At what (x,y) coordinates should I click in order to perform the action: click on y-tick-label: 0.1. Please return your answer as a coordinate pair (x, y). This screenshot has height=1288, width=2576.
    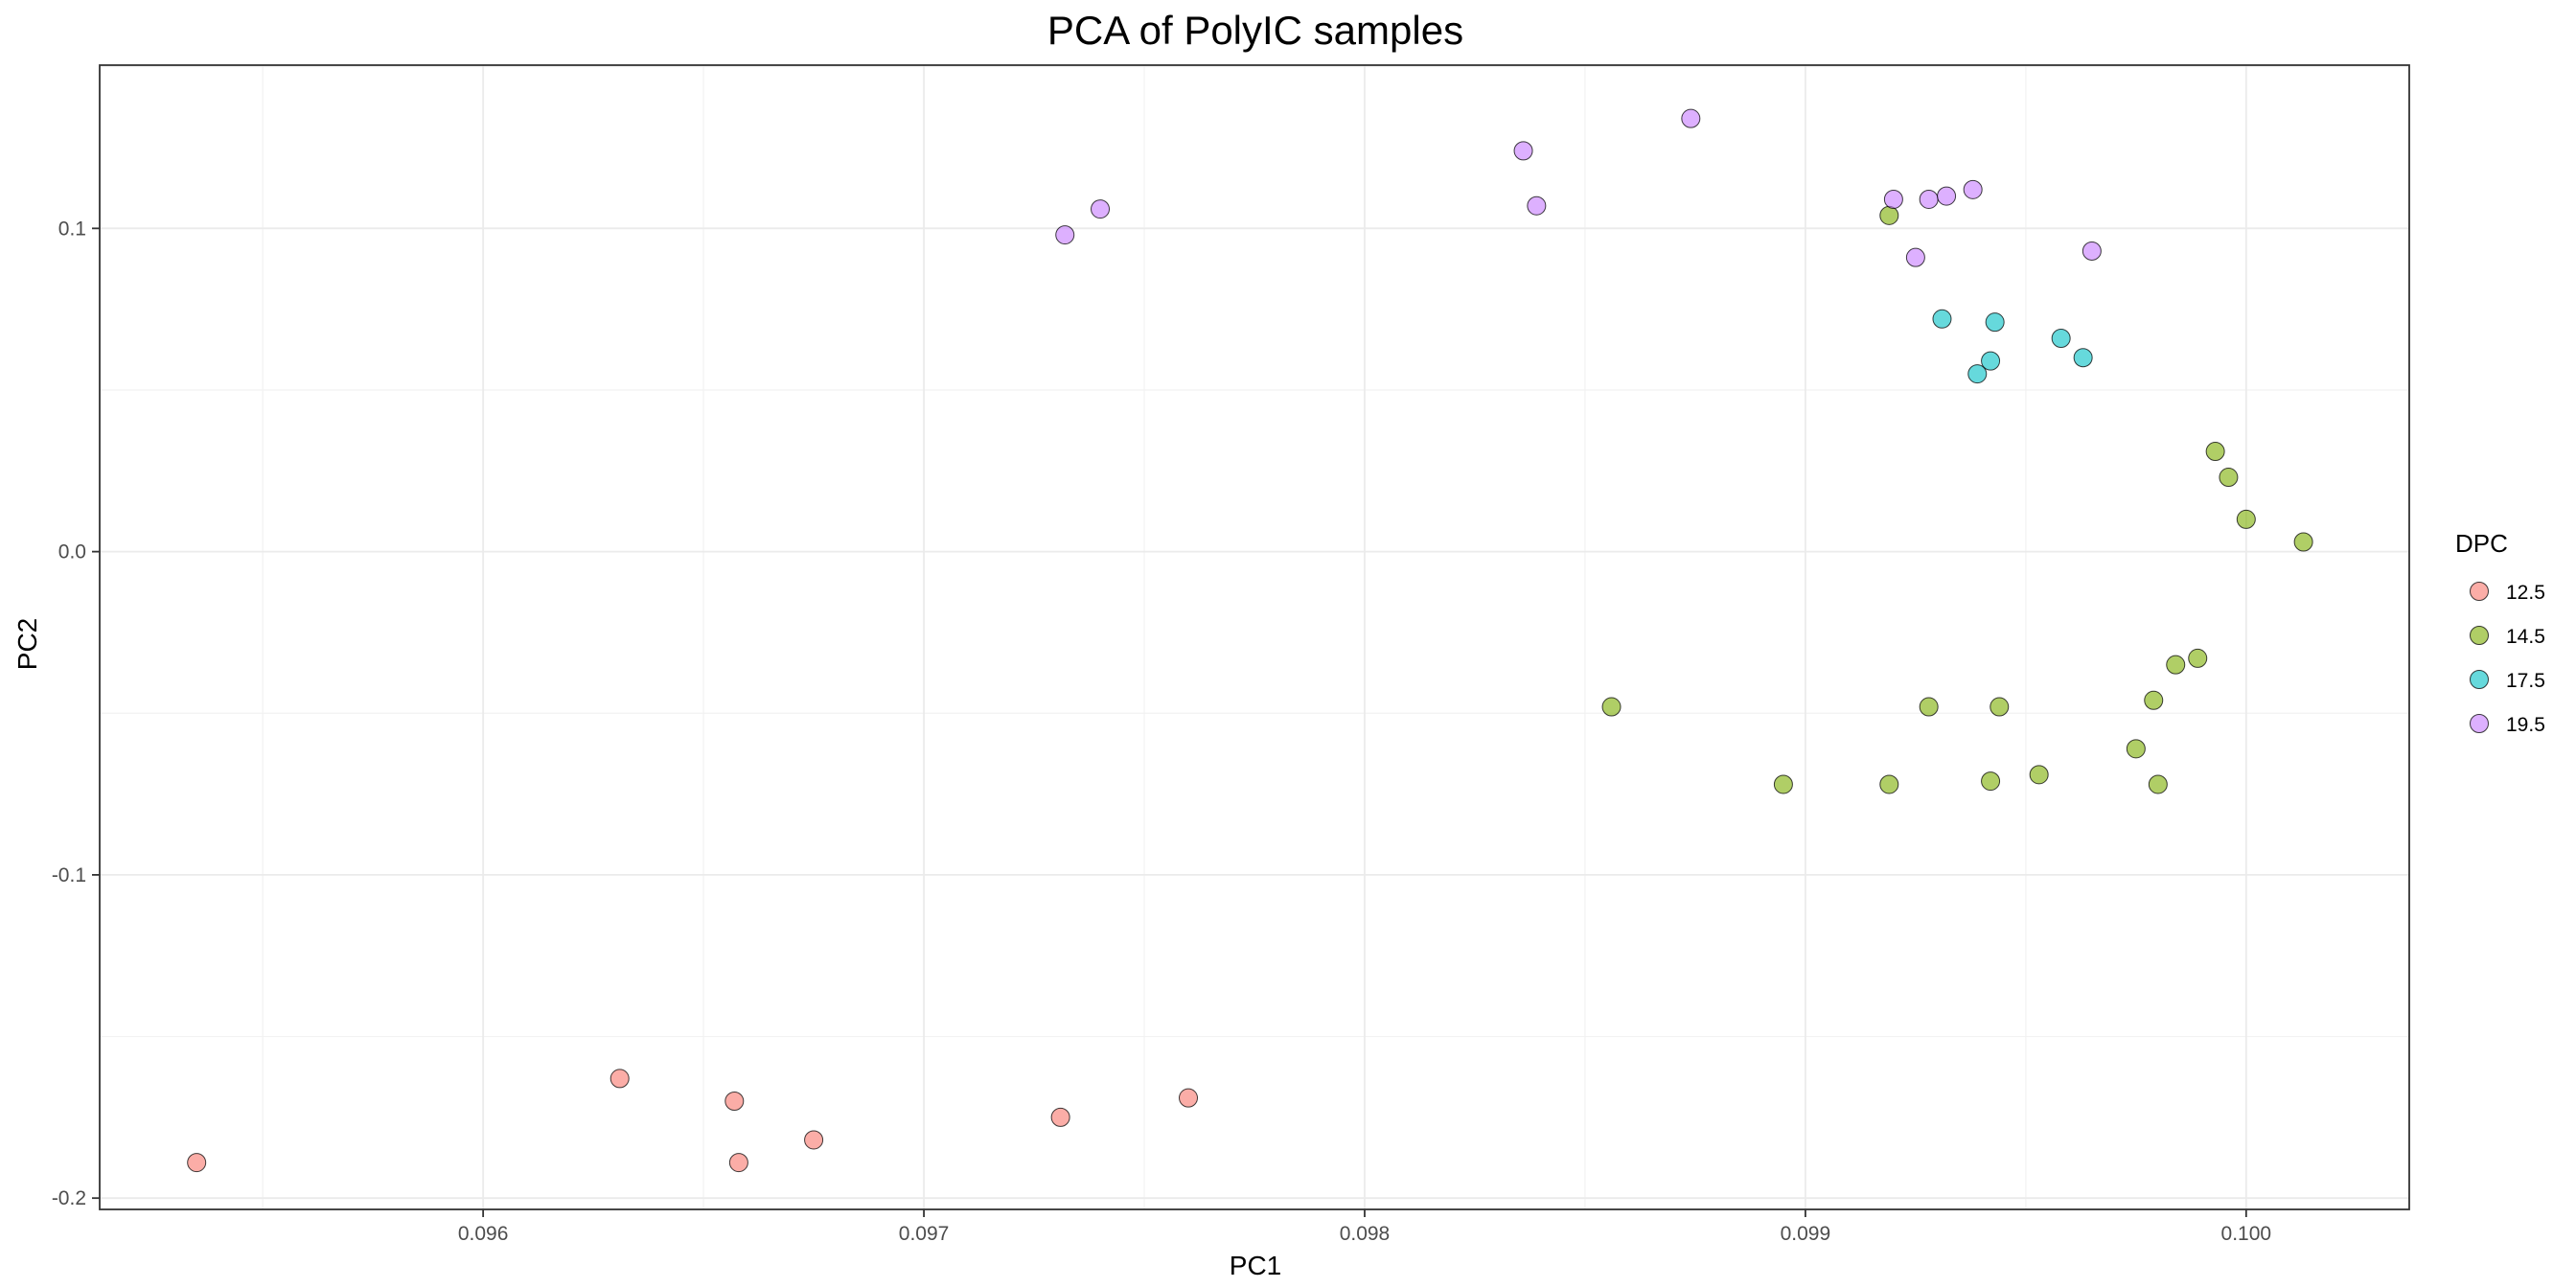
    Looking at the image, I should click on (72, 229).